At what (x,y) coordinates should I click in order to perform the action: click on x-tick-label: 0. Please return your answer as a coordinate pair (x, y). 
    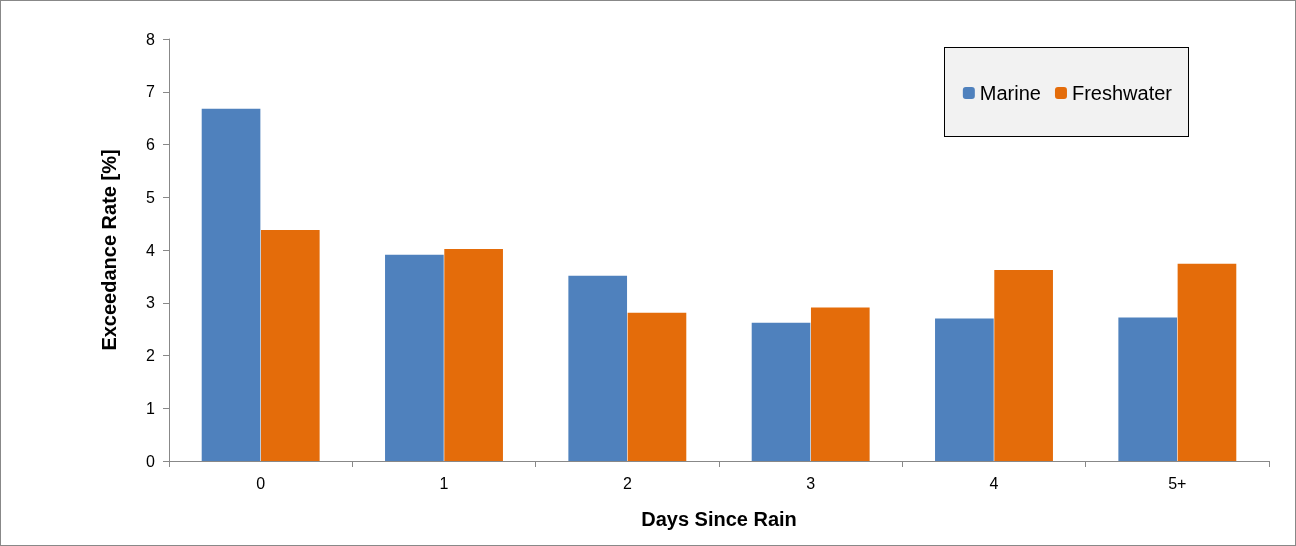
    Looking at the image, I should click on (261, 483).